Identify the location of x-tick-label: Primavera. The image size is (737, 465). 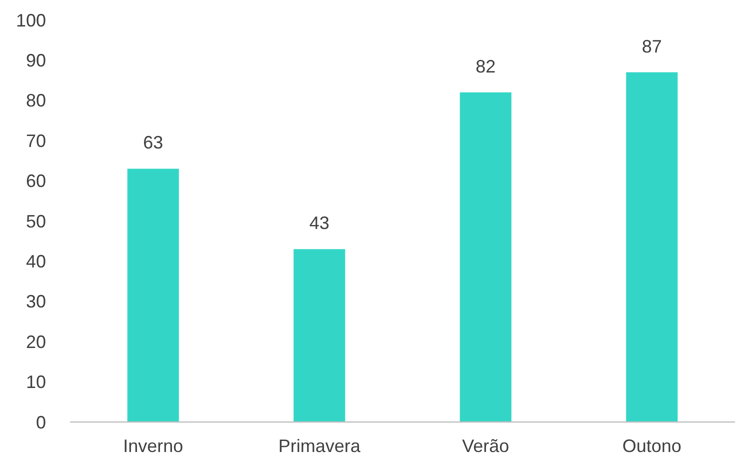
(320, 446).